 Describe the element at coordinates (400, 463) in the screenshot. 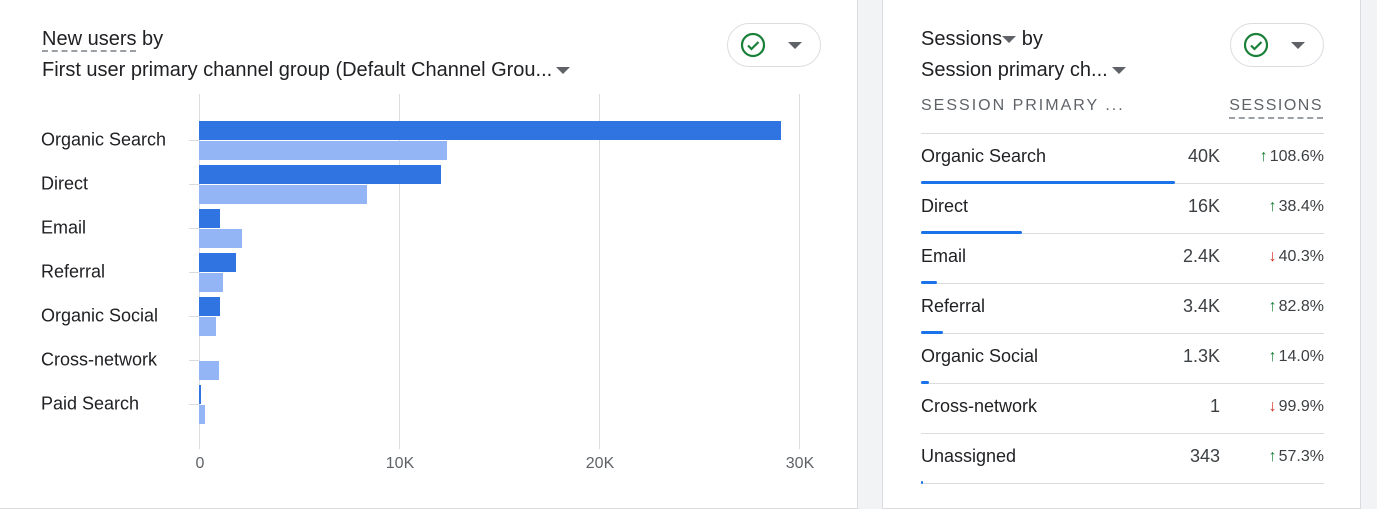

I see `x-tick-label: 10K` at that location.